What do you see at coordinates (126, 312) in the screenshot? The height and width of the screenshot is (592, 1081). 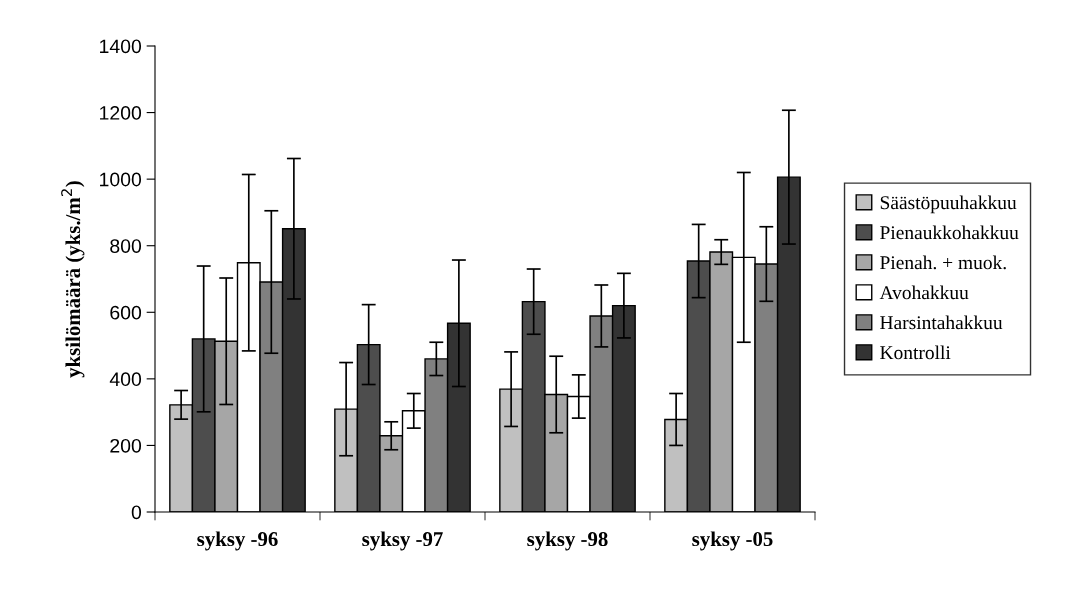 I see `y-tick-label: 600` at bounding box center [126, 312].